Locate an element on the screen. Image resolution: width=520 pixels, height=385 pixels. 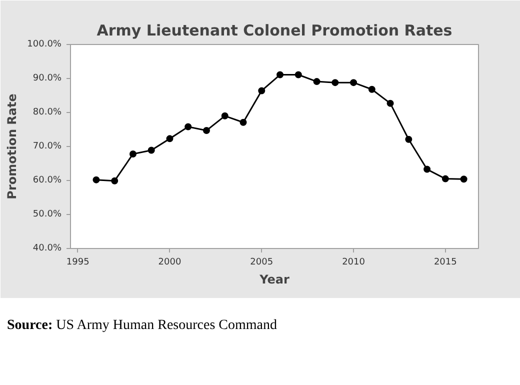
y-axis-title: Promotion Rate is located at coordinates (12, 147).